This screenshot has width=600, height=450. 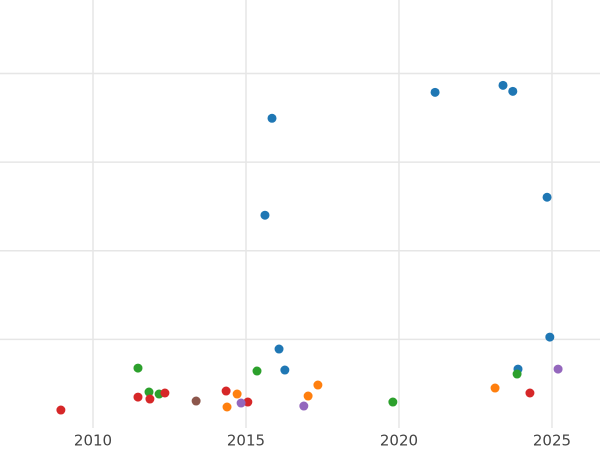 I want to click on x-tick-label: 2025, so click(x=552, y=441).